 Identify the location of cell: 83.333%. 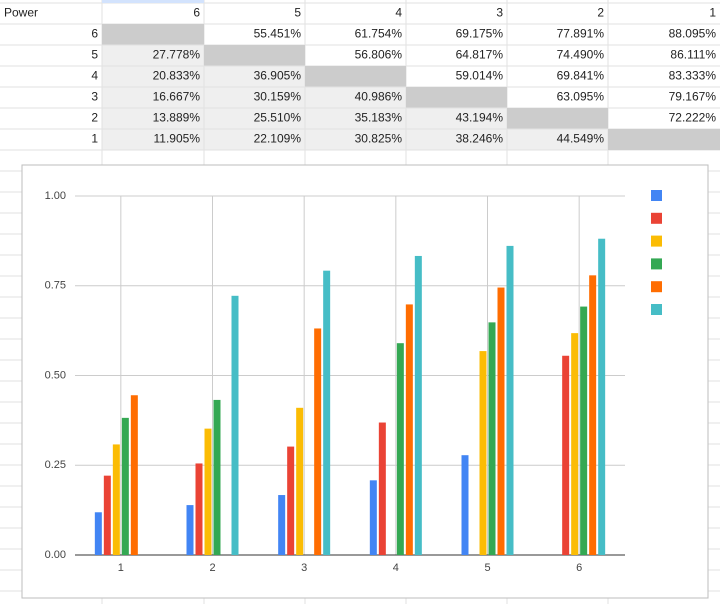
(693, 76).